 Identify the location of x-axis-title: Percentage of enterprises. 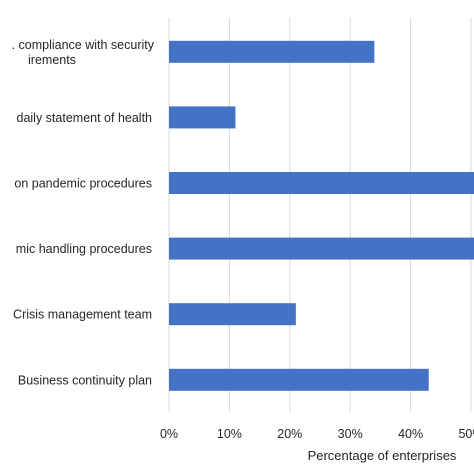
(382, 455).